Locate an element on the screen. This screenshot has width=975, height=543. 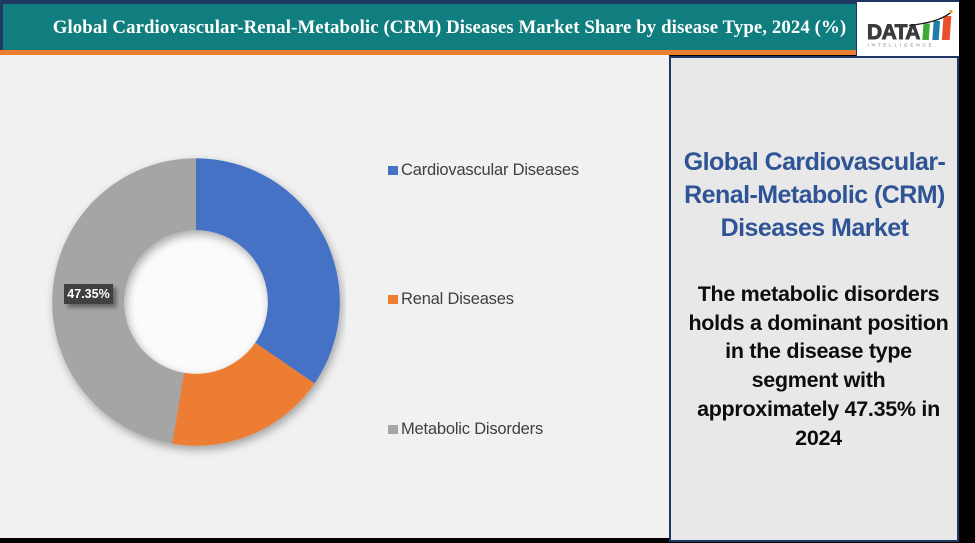
svg-text: DATA is located at coordinates (893, 32).